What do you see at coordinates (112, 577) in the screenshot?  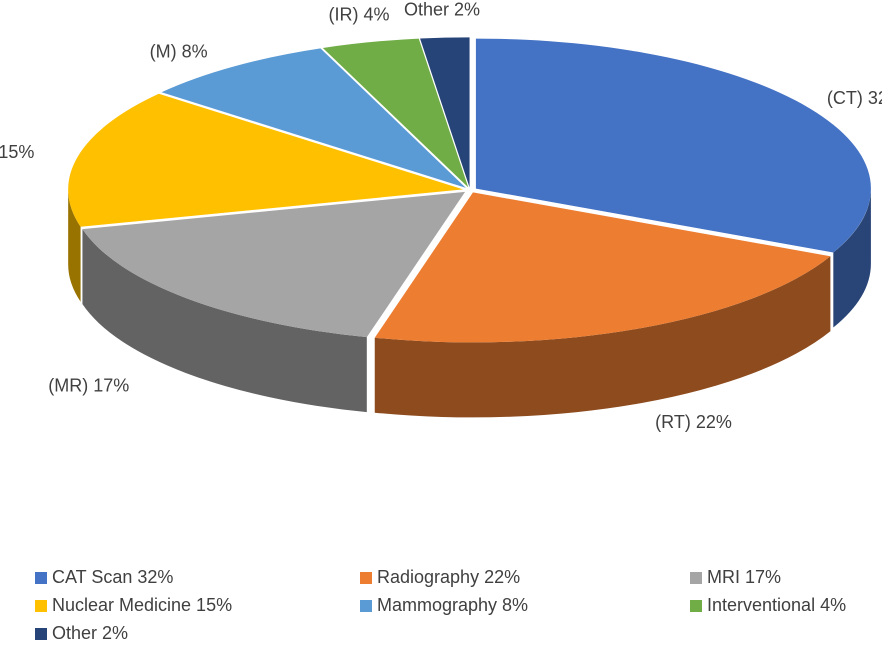 I see `legend-label: CAT Scan 32%` at bounding box center [112, 577].